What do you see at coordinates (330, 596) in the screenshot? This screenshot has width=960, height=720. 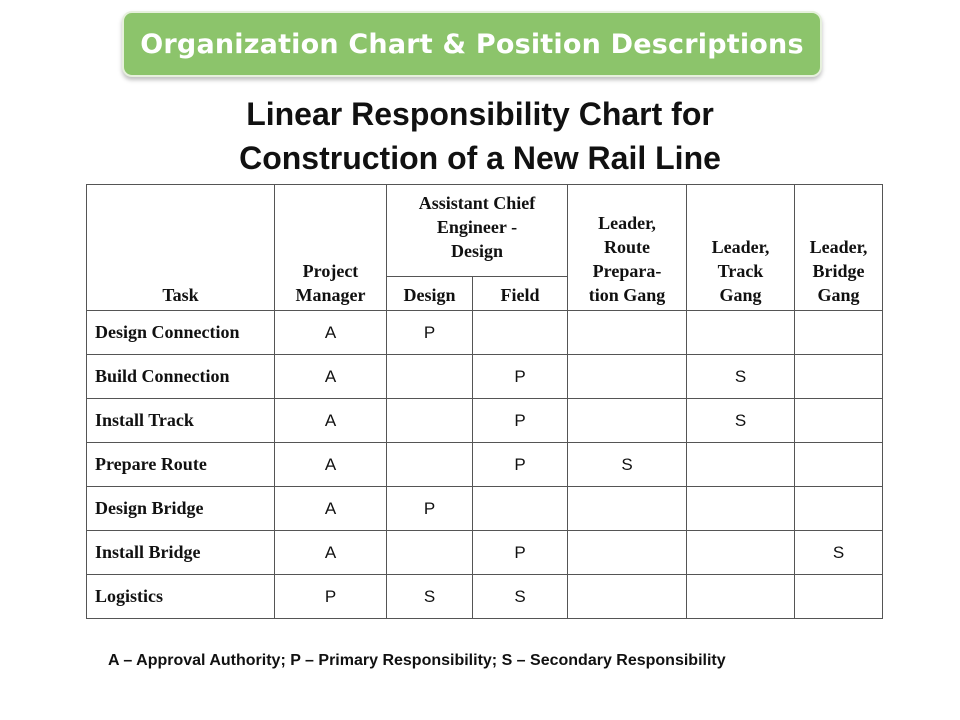 I see `pm-cell: P` at bounding box center [330, 596].